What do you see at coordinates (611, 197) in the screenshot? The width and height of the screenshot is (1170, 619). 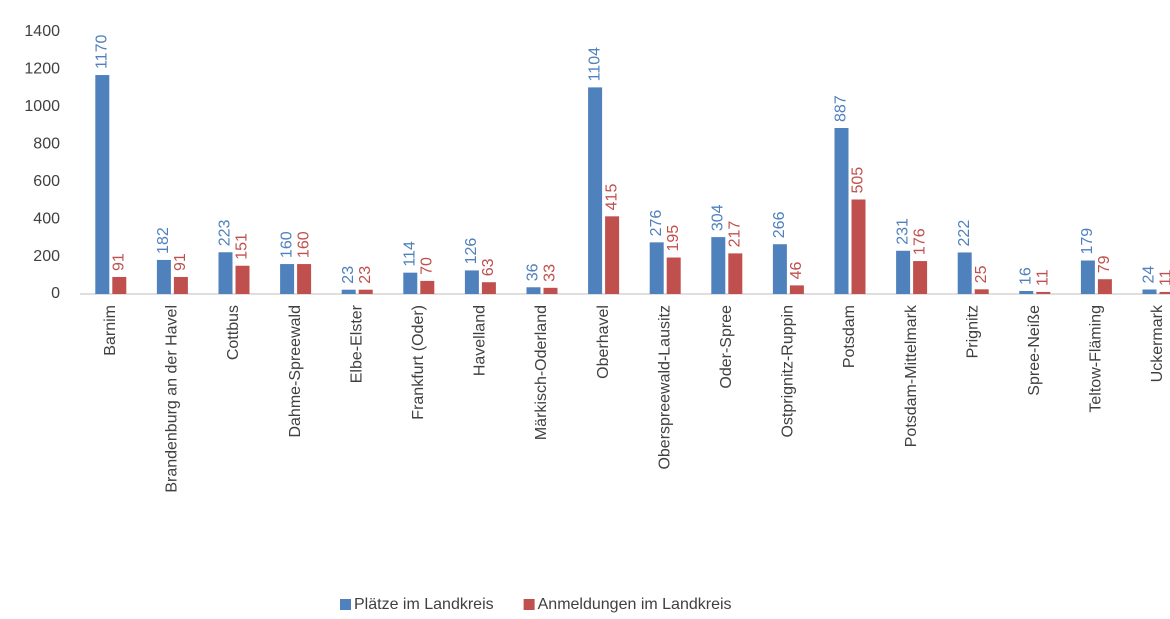 I see `value-label: 415` at bounding box center [611, 197].